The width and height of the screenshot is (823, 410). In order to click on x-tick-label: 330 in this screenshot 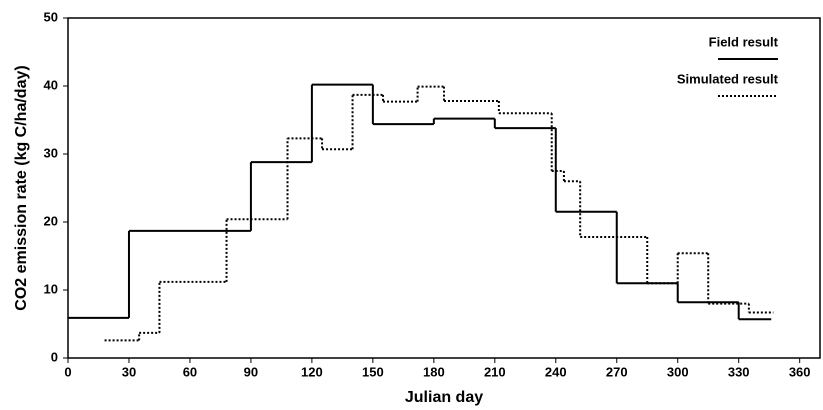, I will do `click(739, 371)`.